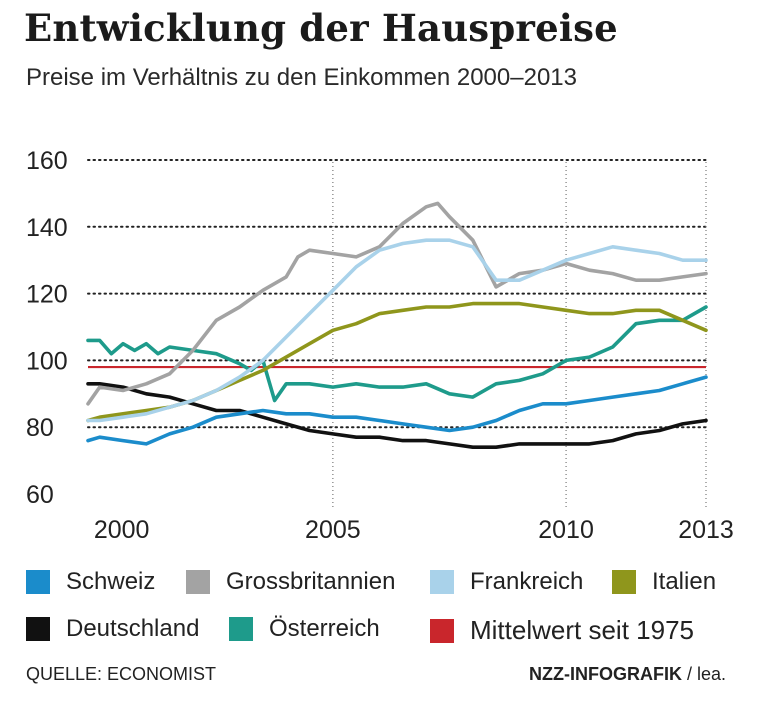 The width and height of the screenshot is (768, 704). I want to click on legend-label: Österreich, so click(324, 628).